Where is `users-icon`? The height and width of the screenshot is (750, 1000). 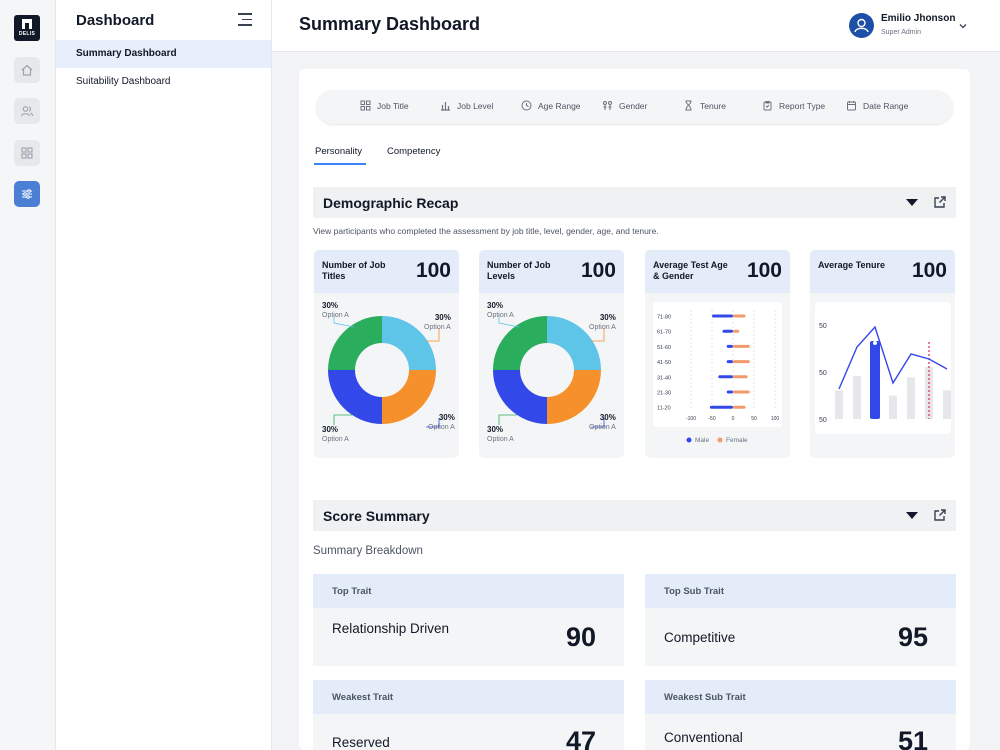 users-icon is located at coordinates (27, 111).